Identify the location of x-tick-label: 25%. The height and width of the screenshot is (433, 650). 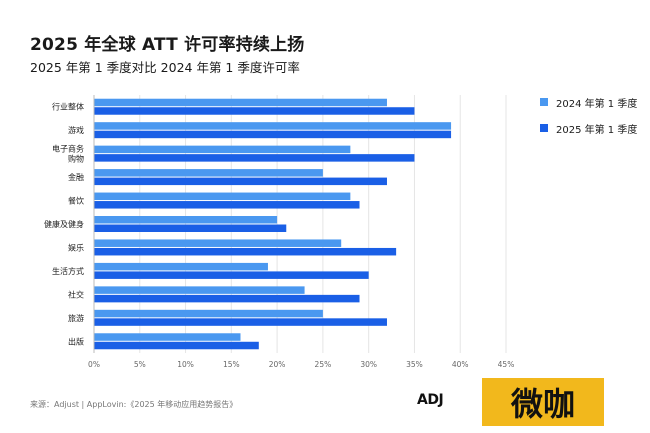
(323, 364).